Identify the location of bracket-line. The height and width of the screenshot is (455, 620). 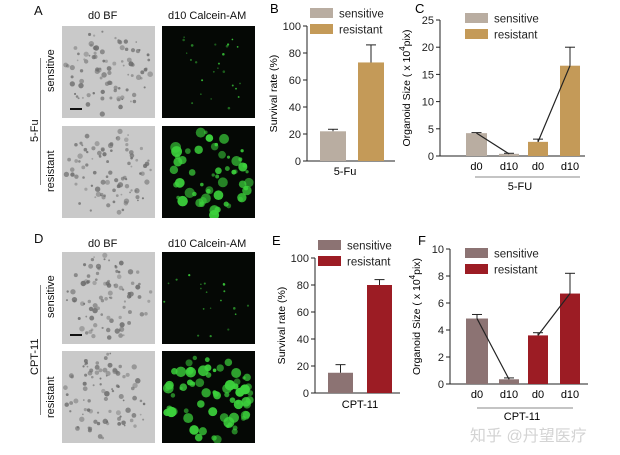
(40, 350).